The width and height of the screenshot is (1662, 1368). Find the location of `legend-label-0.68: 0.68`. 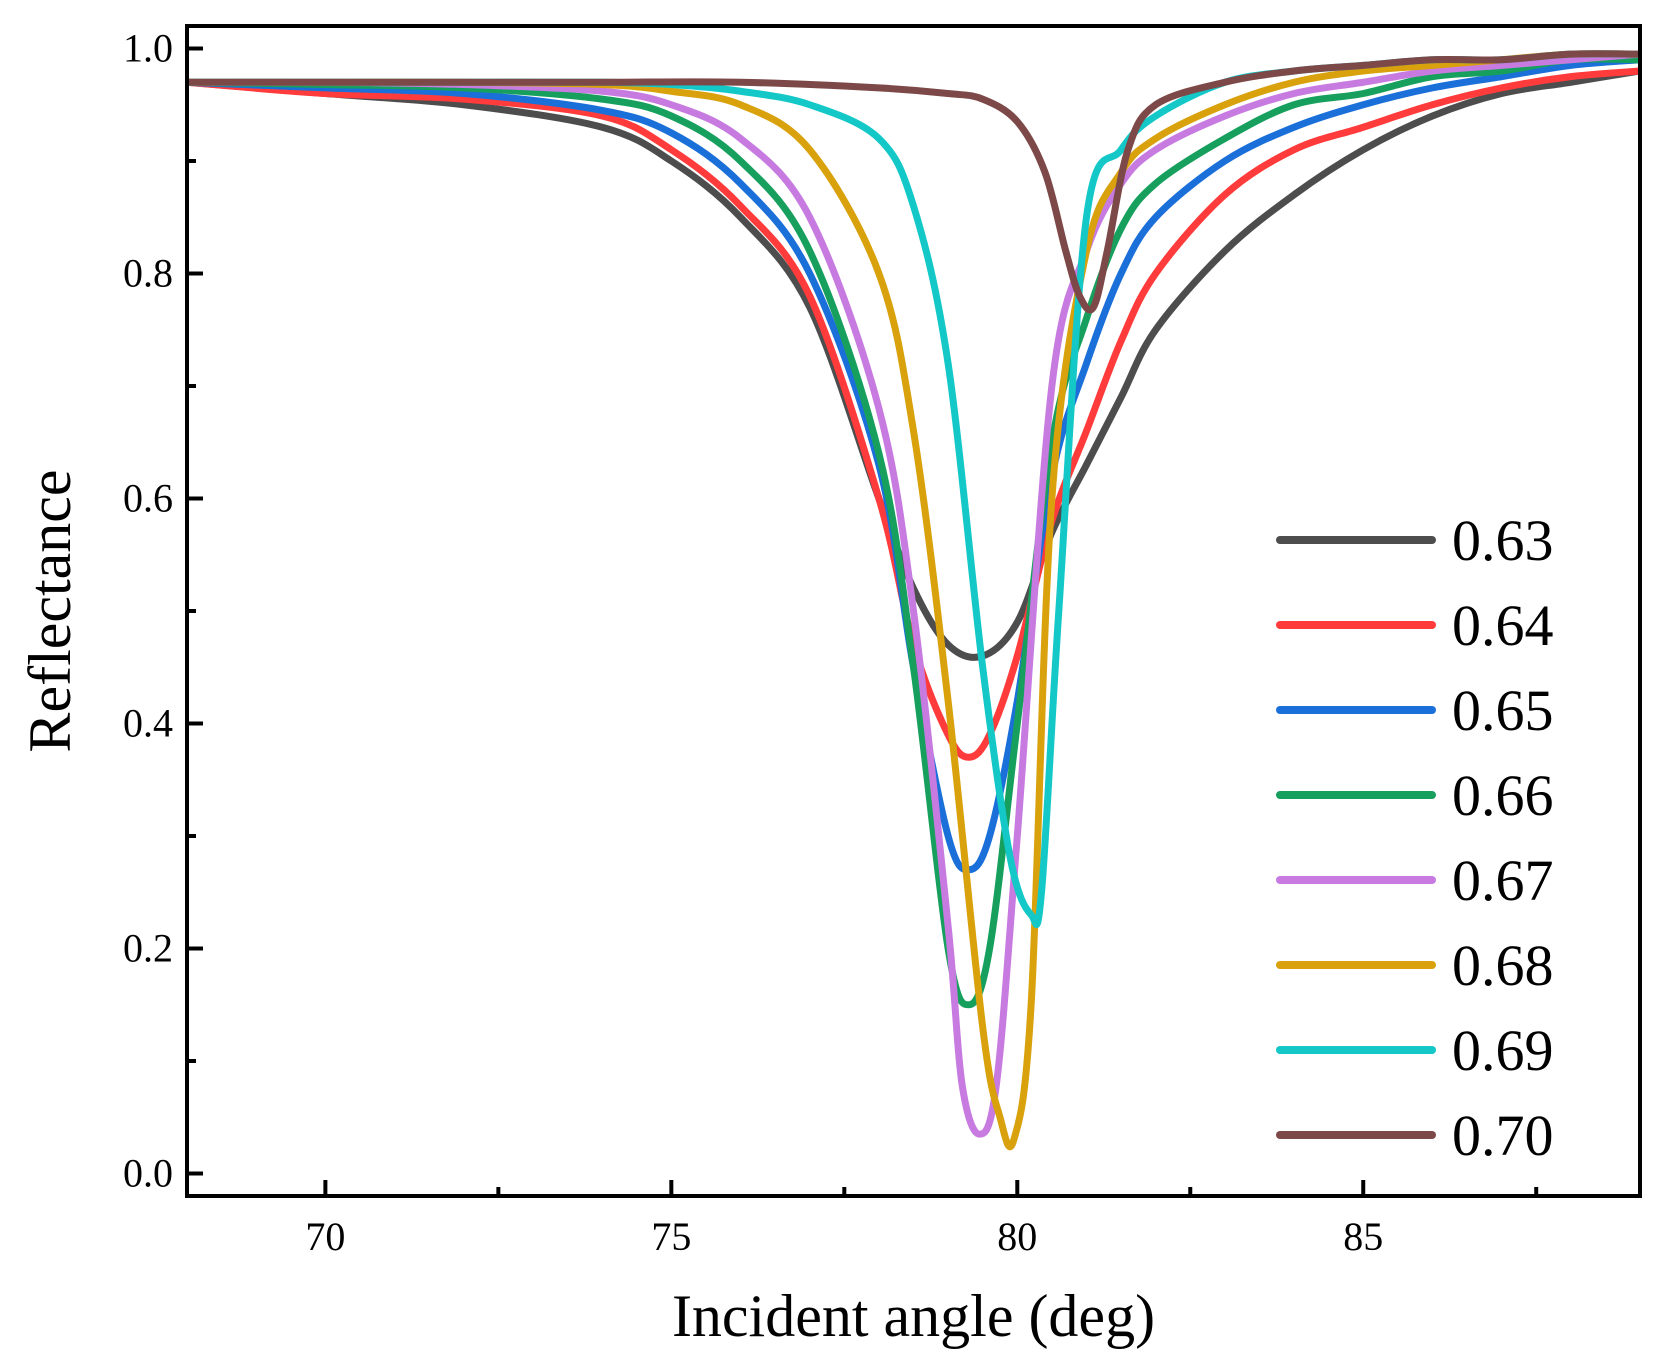

legend-label-0.68: 0.68 is located at coordinates (1503, 965).